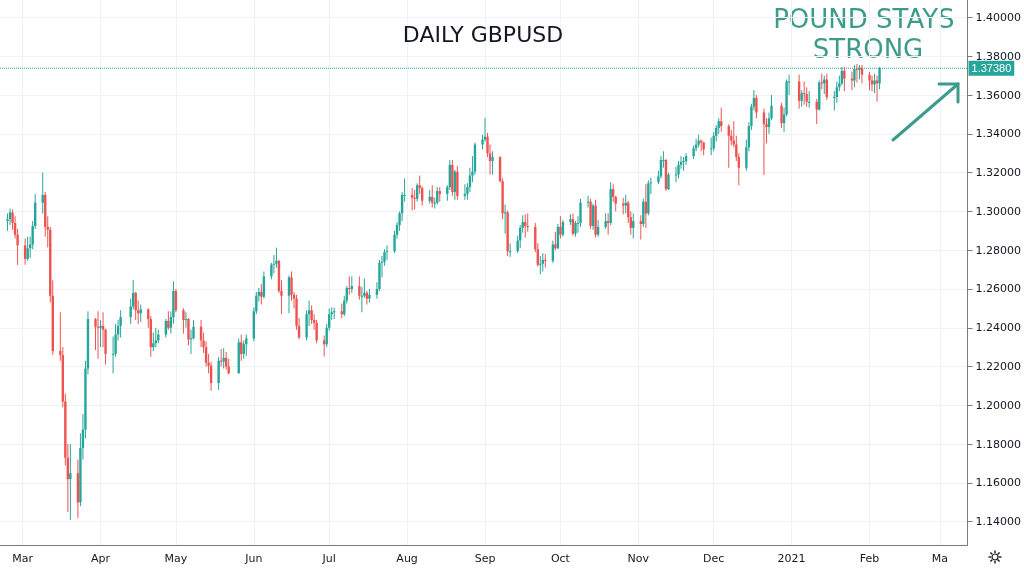  I want to click on x-tick-label: Mar, so click(23, 558).